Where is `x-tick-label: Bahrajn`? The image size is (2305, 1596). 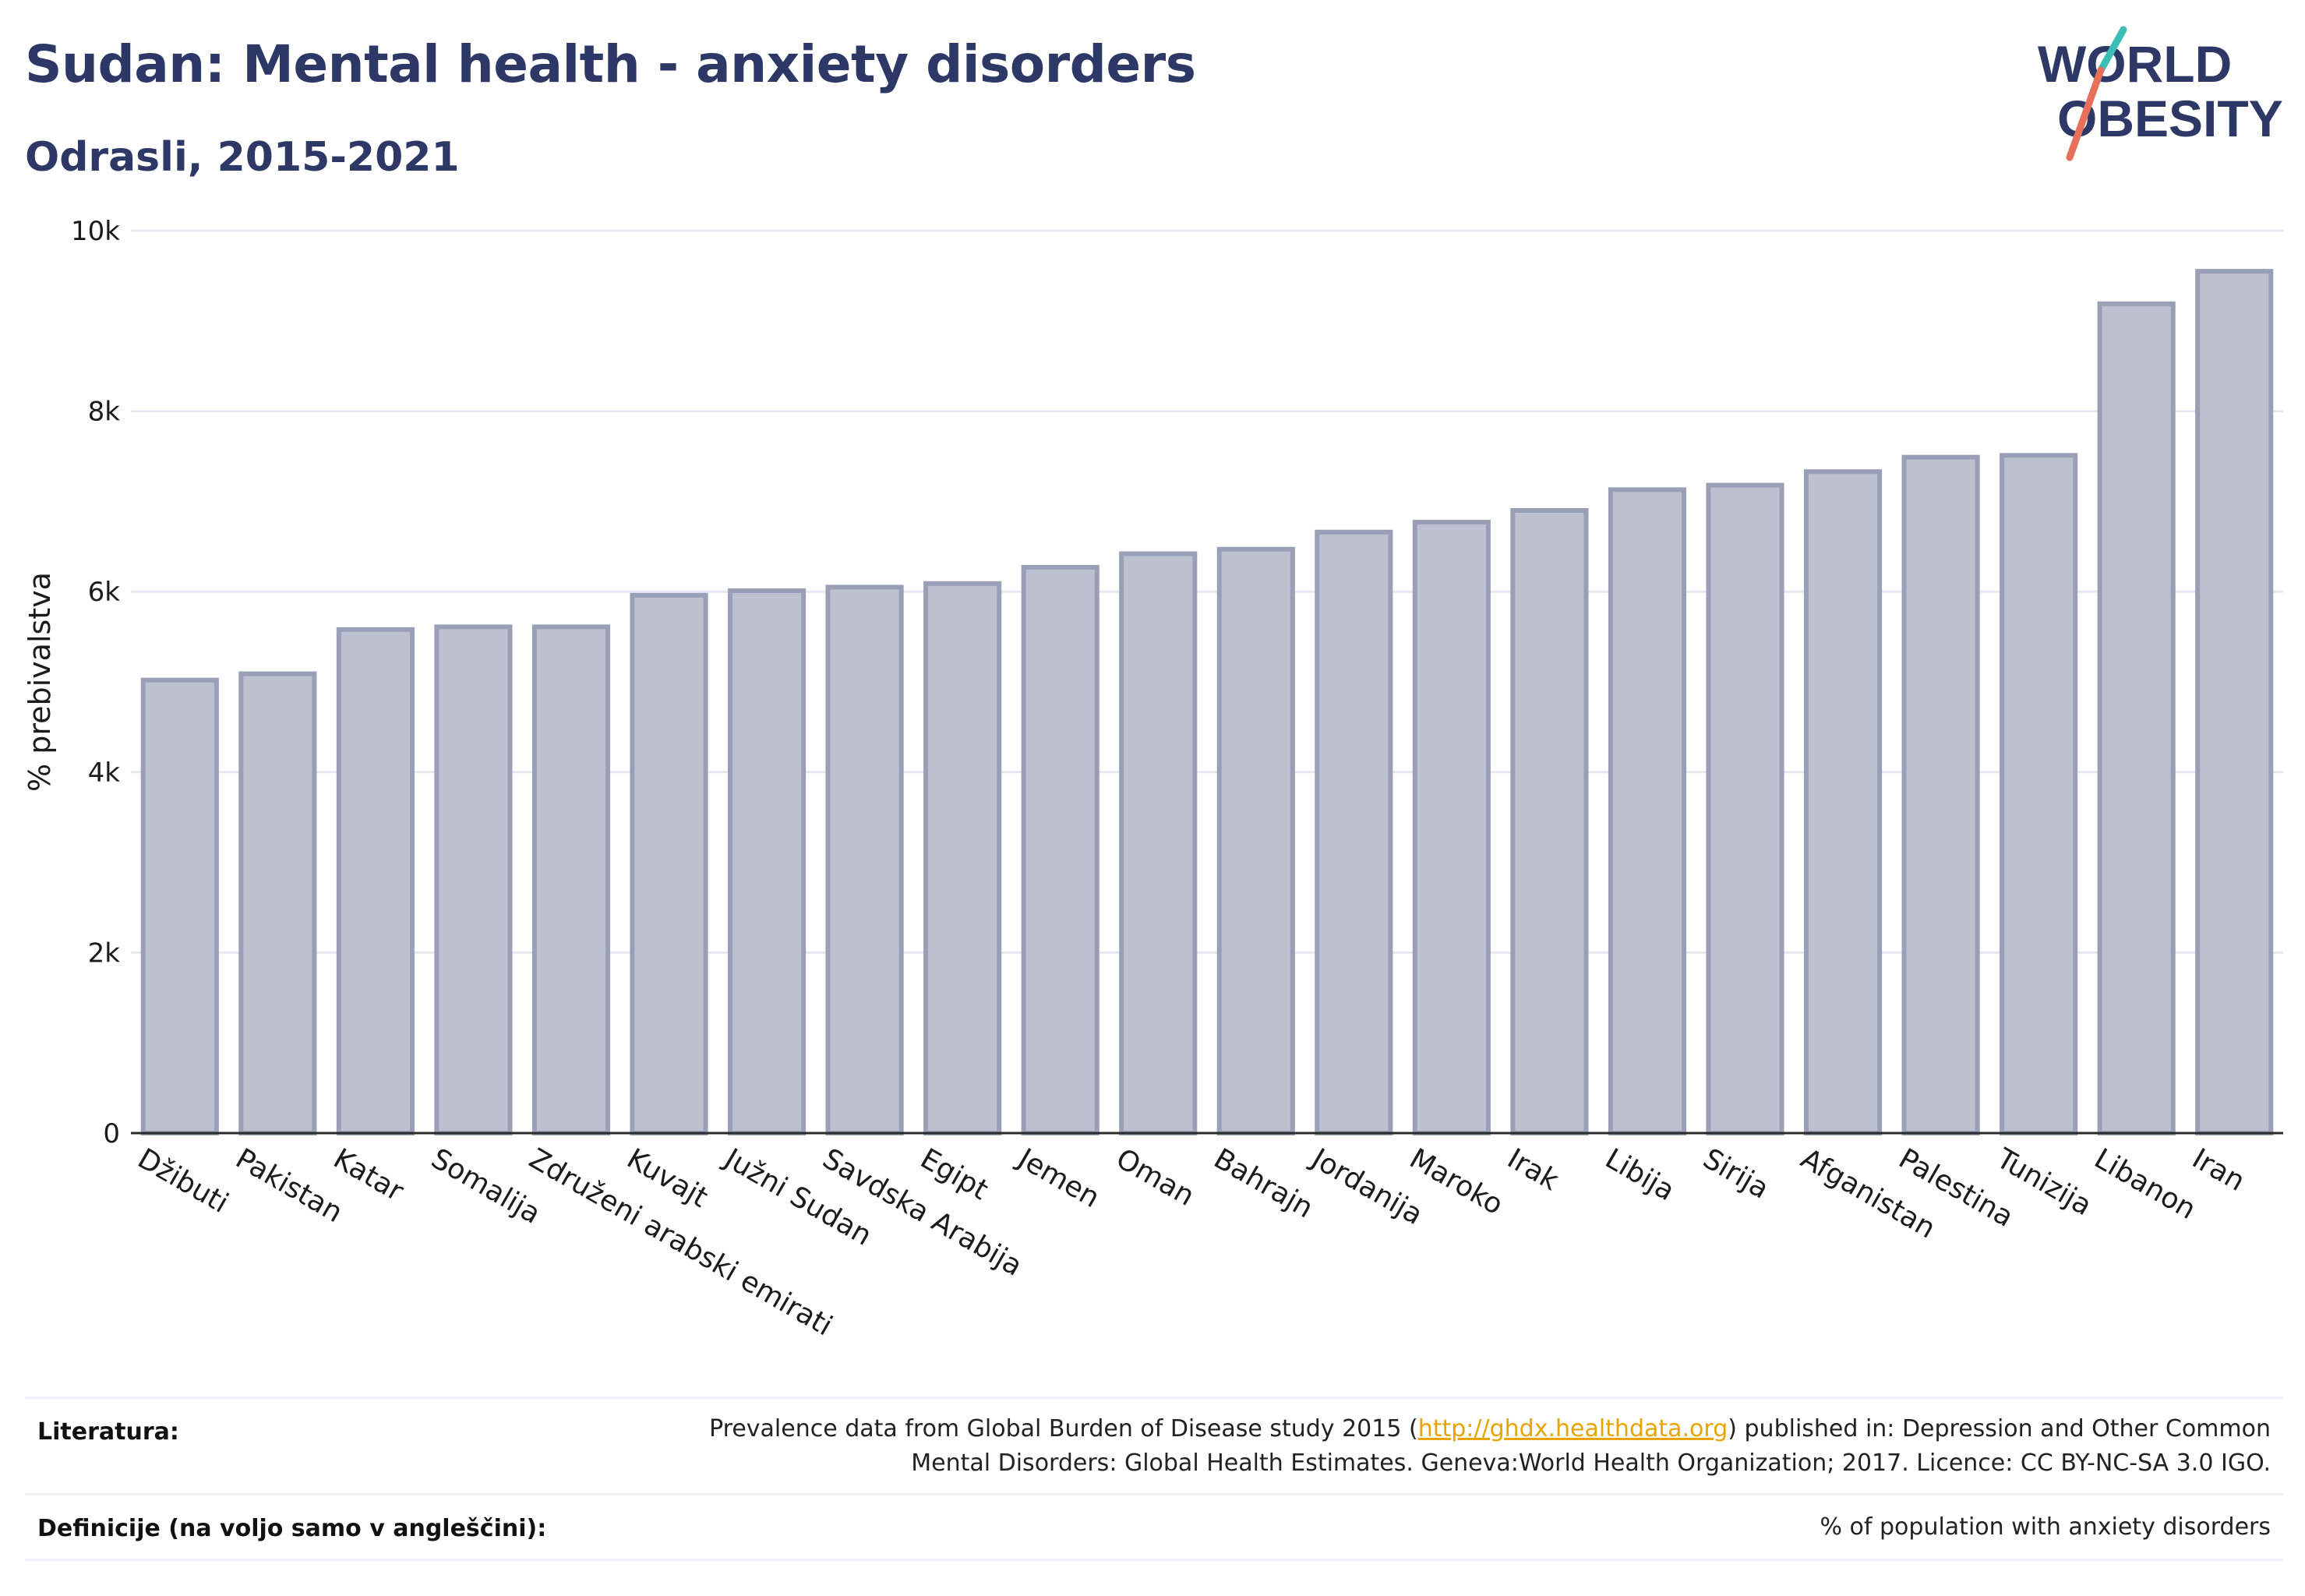 x-tick-label: Bahrajn is located at coordinates (1263, 1183).